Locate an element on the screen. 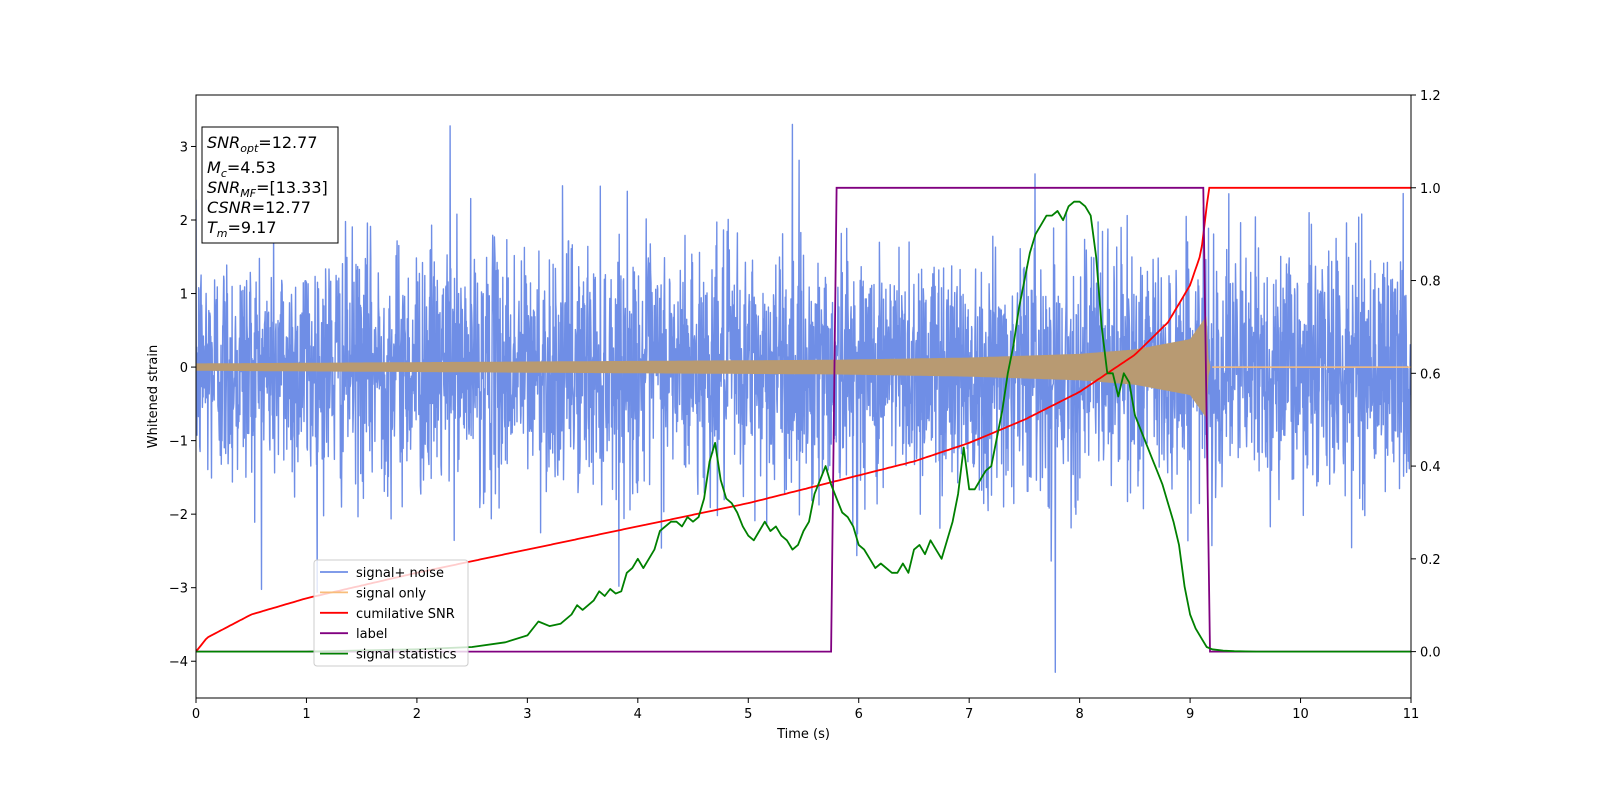 The image size is (1600, 800). info-tm-name: T is located at coordinates (212, 227).